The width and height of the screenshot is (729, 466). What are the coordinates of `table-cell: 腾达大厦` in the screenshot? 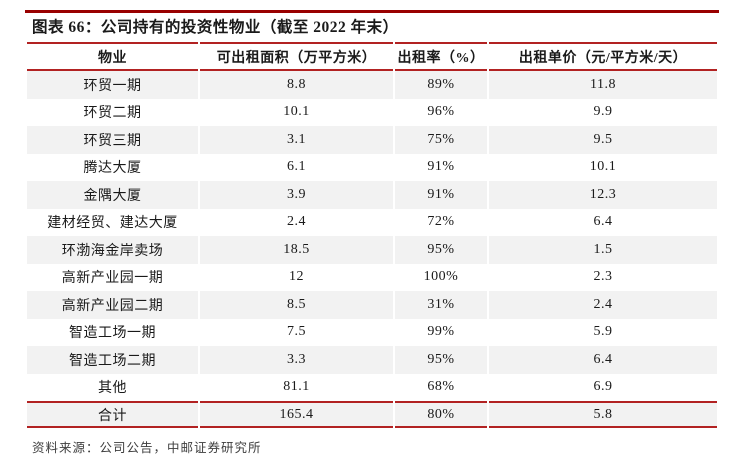 It's located at (112, 167).